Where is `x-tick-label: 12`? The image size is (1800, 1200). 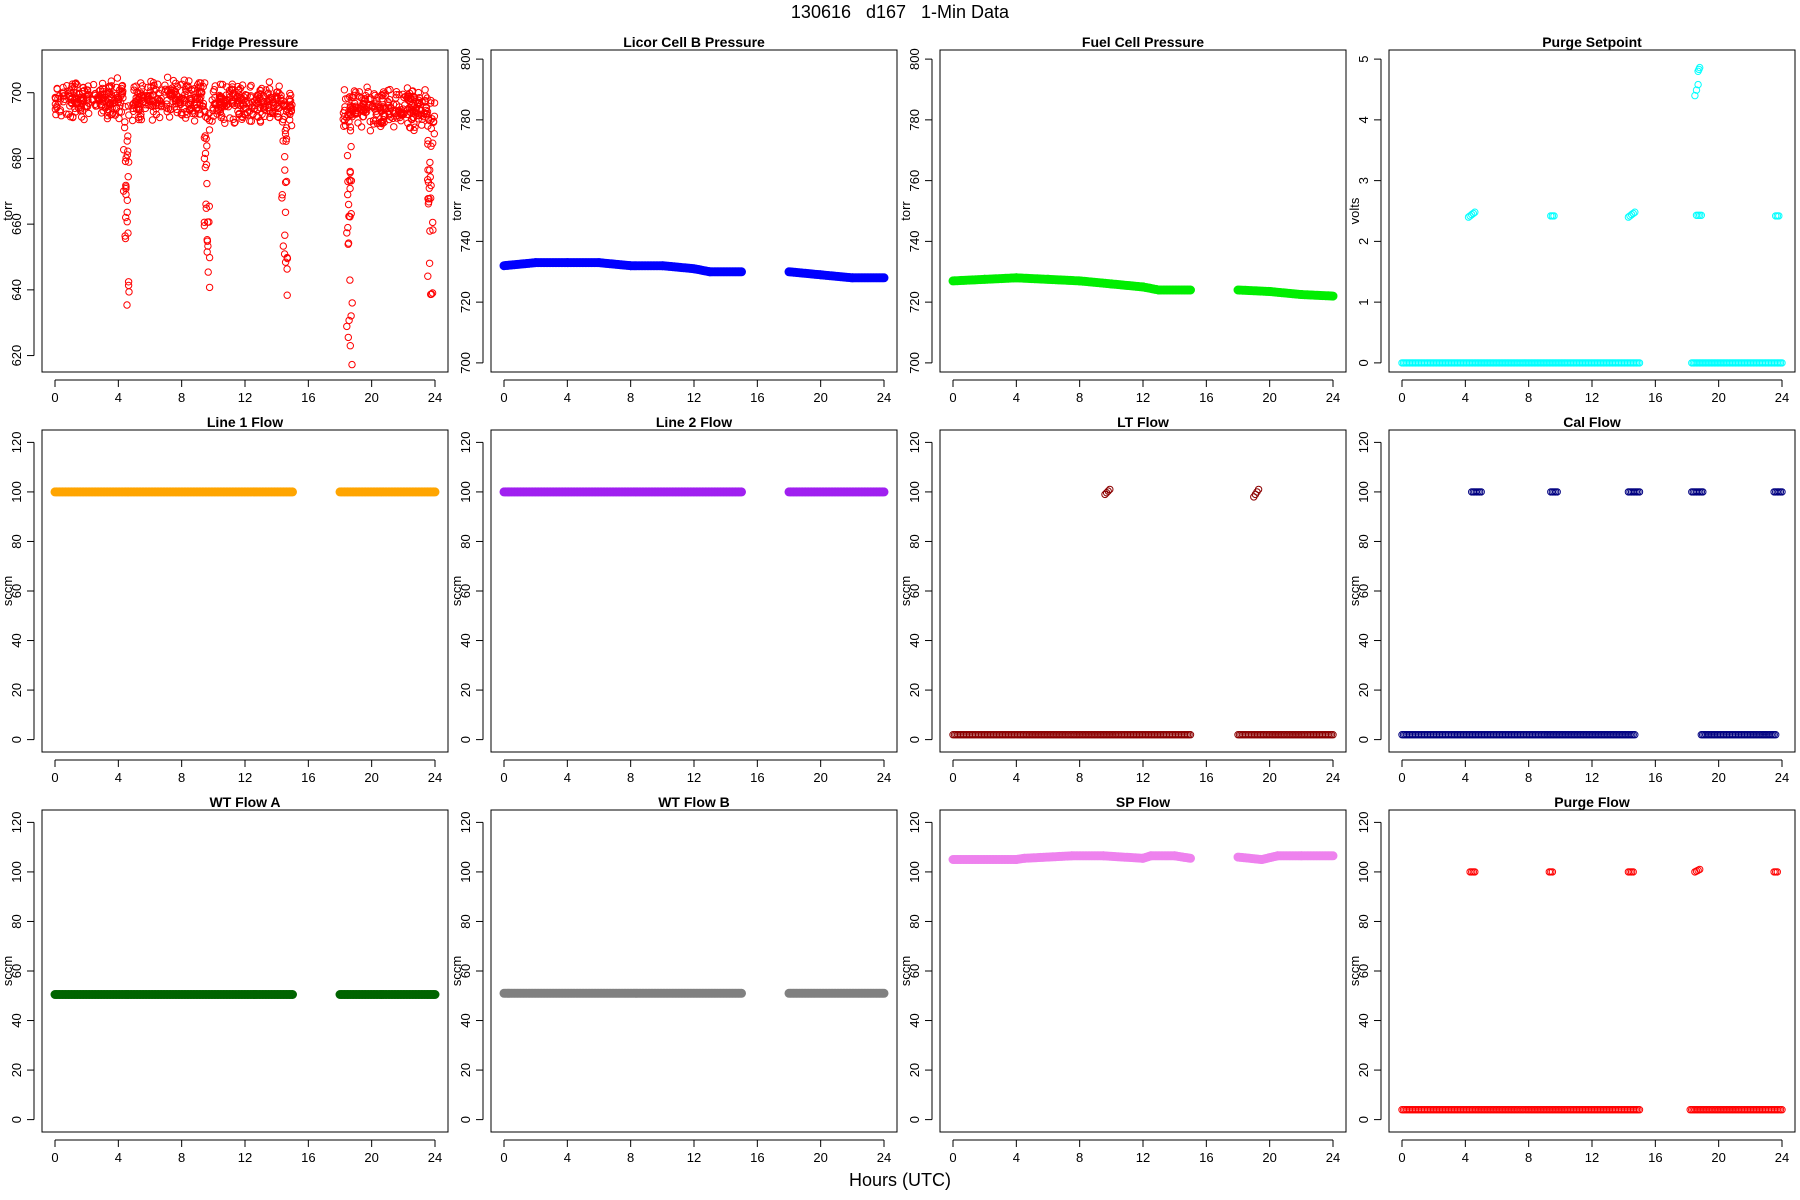
x-tick-label: 12 is located at coordinates (694, 1157).